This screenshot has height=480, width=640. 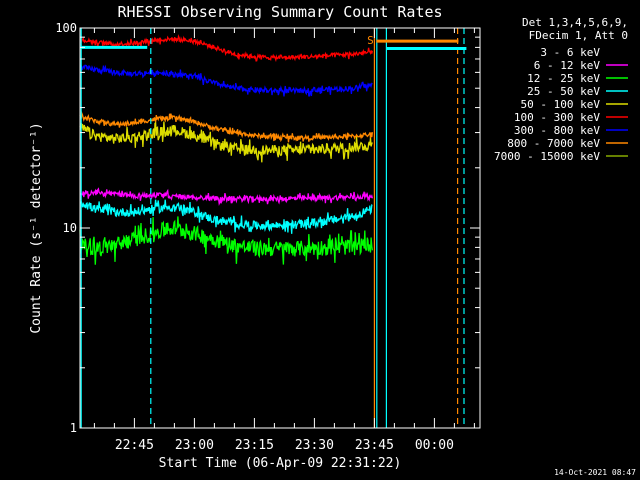 What do you see at coordinates (194, 445) in the screenshot?
I see `x-tick-label-1: 23:00` at bounding box center [194, 445].